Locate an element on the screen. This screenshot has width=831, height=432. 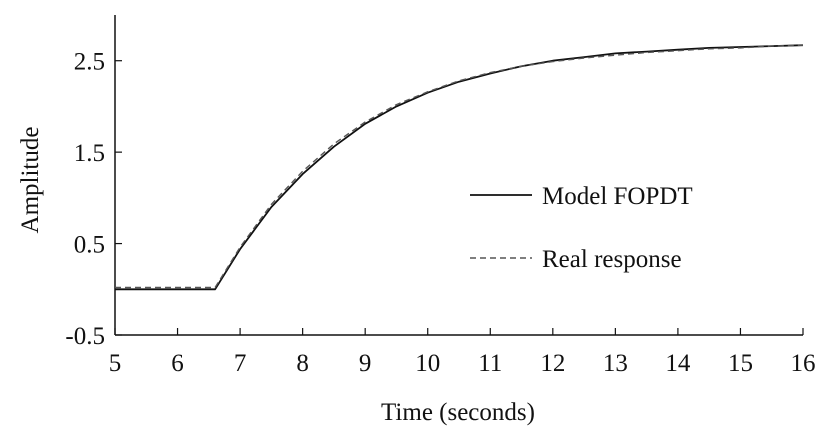
x-axis-ticks: 5 6 7 8 9 10 11 12 13 14 15 16 is located at coordinates (462, 352).